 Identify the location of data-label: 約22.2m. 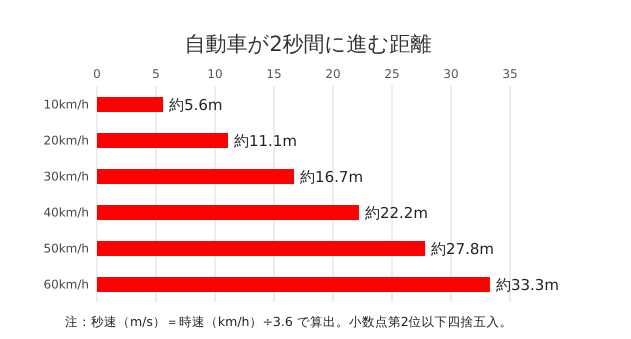
(396, 213).